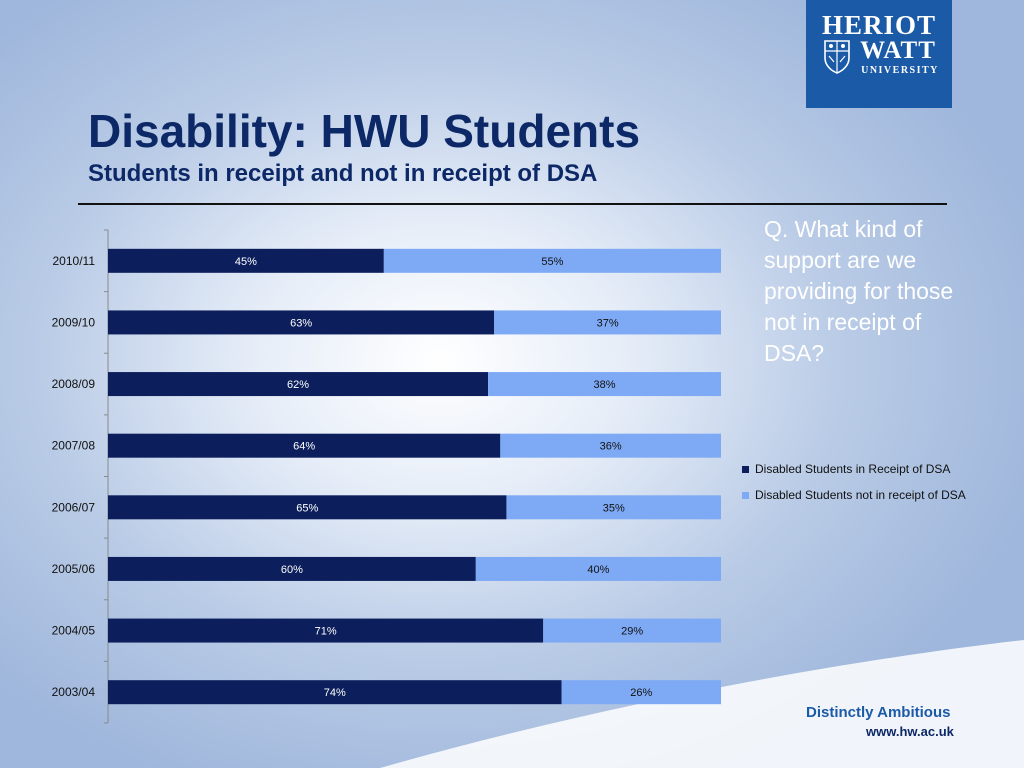  I want to click on bar-data-label: 65%, so click(307, 508).